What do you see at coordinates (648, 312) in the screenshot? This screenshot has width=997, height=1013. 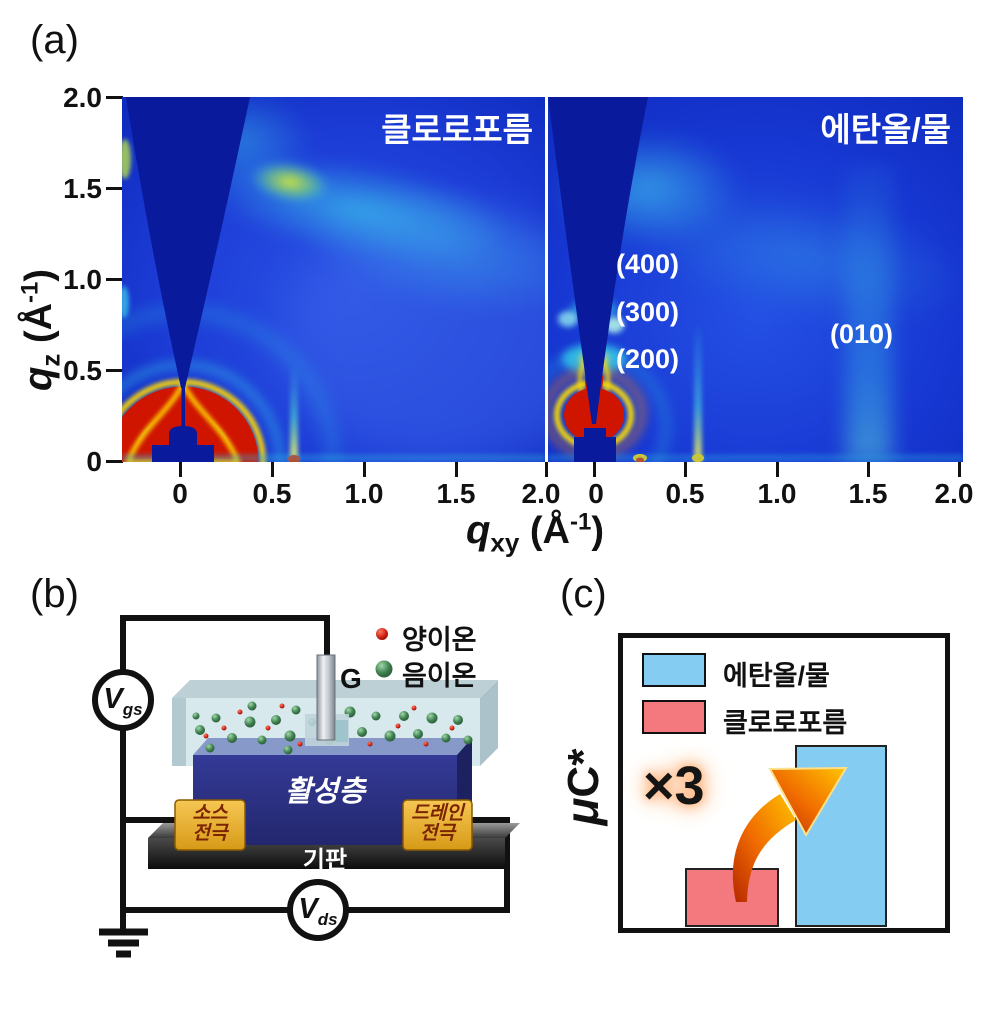 I see `annotation-300: (300)` at bounding box center [648, 312].